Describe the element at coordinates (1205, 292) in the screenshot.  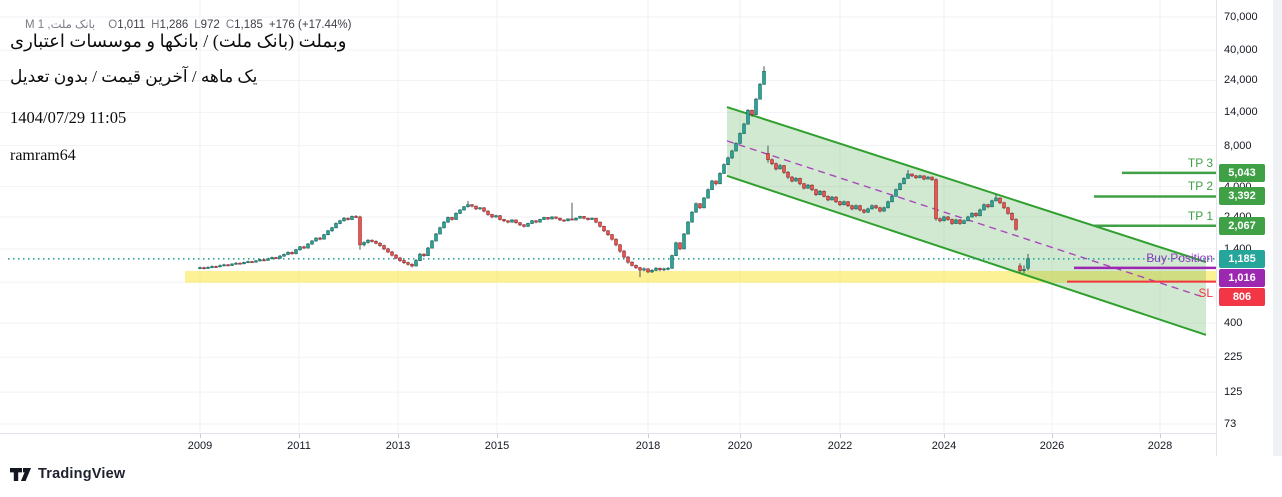
I see `sl-label: SL` at that location.